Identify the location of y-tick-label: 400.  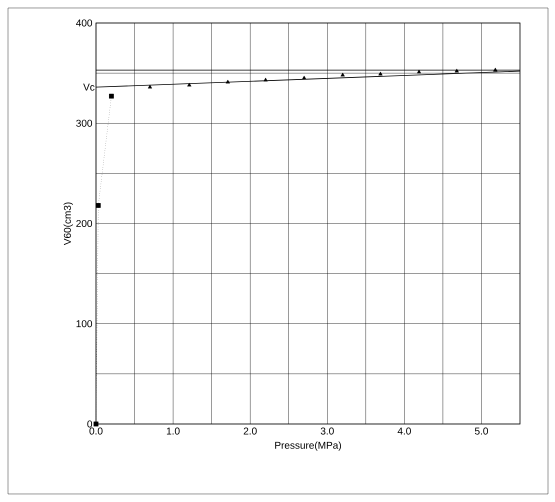
(84, 23).